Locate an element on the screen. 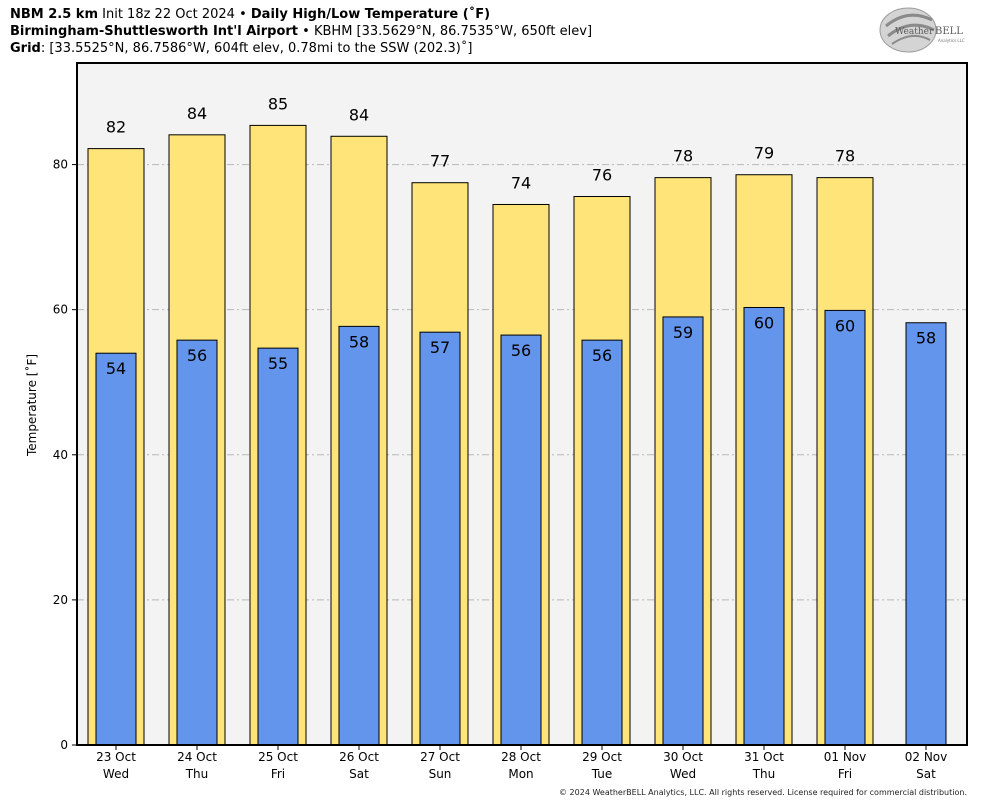  model-name: NBM 2.5 km is located at coordinates (54, 14).